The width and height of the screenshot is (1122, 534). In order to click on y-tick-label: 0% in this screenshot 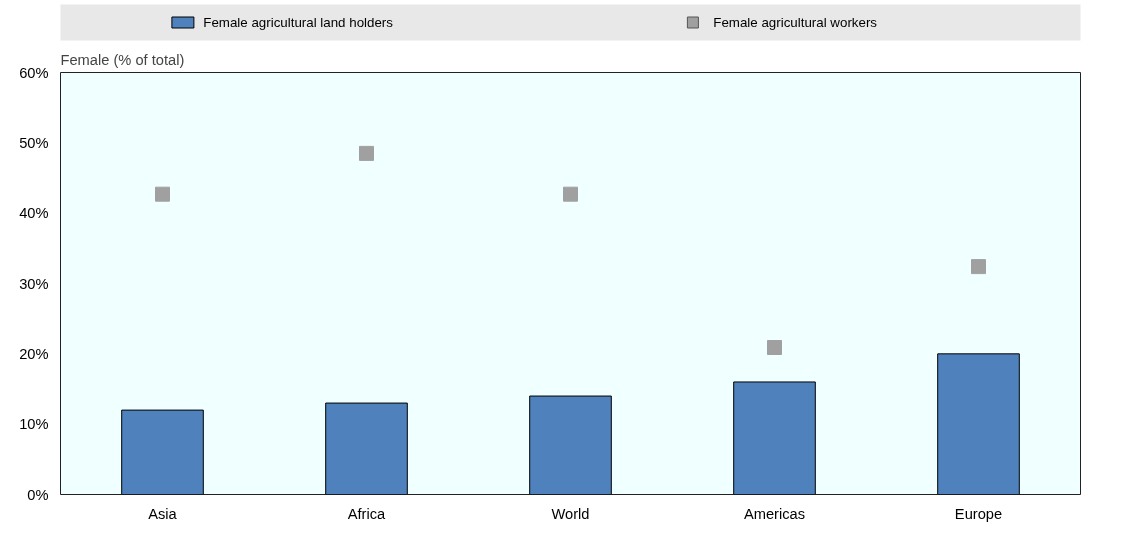, I will do `click(38, 494)`.